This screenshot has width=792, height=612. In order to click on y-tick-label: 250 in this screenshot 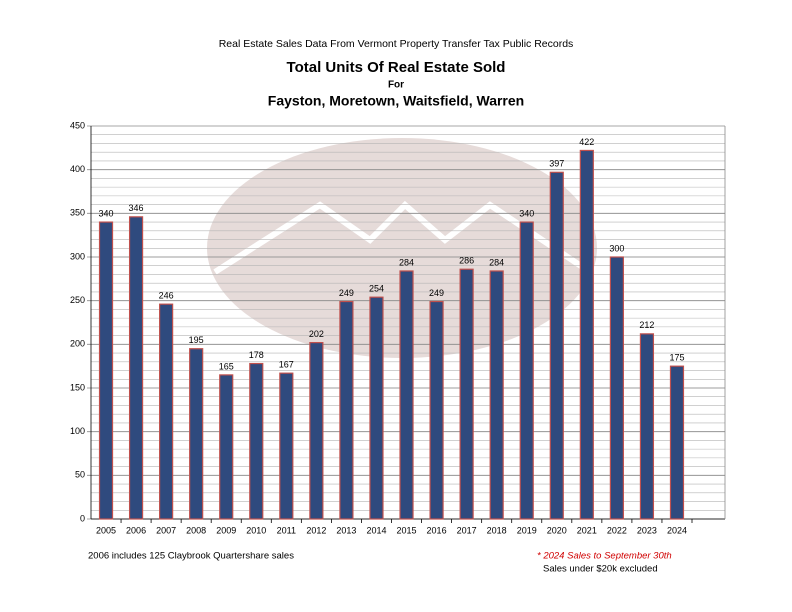, I will do `click(77, 300)`.